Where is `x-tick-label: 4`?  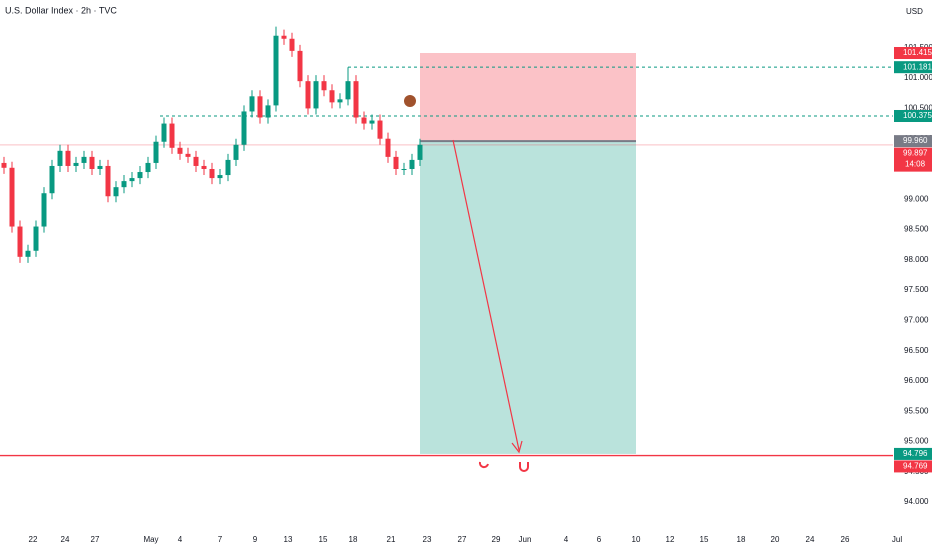
x-tick-label: 4 is located at coordinates (566, 539).